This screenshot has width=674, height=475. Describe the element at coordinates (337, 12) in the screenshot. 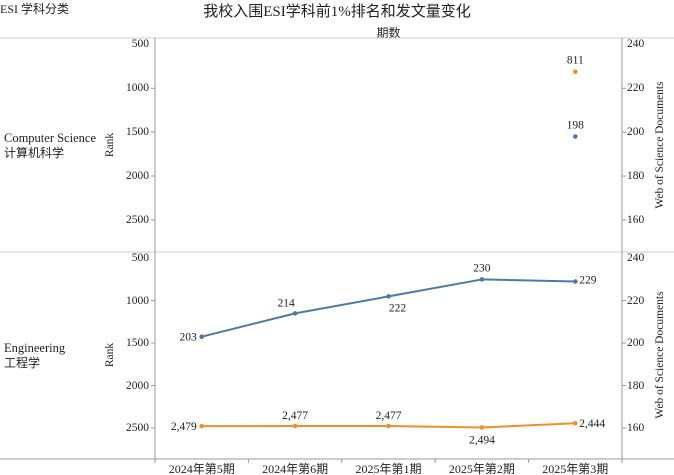

I see `chart-title: 我校入围ESI学科前1%排名和发文量变化` at that location.